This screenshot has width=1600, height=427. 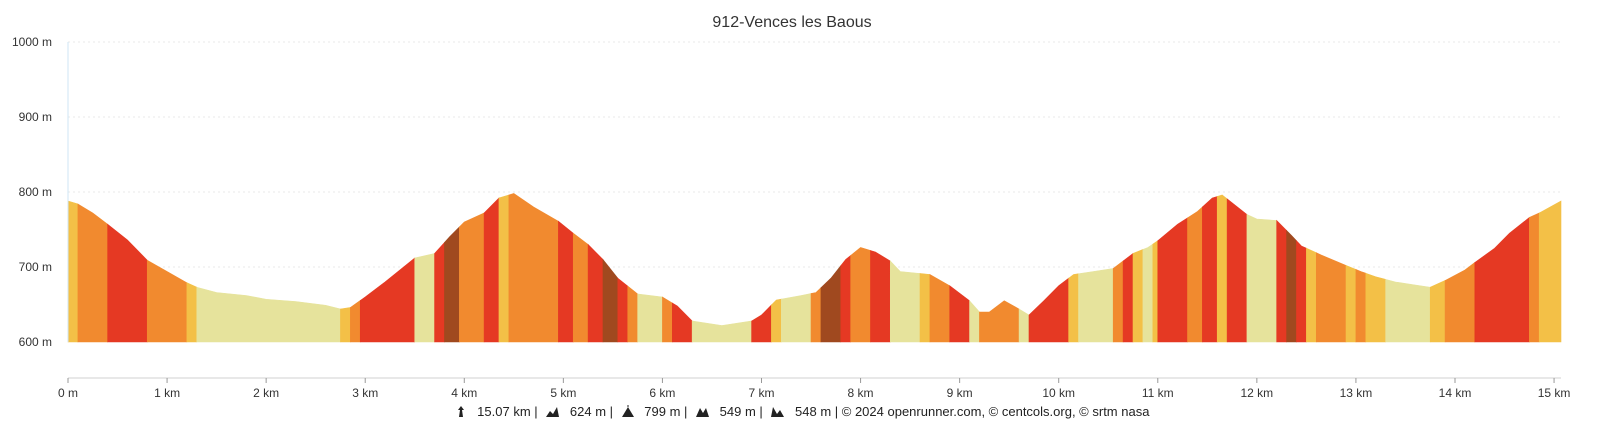 What do you see at coordinates (1058, 393) in the screenshot?
I see `x-tick-label-10: 10 km` at bounding box center [1058, 393].